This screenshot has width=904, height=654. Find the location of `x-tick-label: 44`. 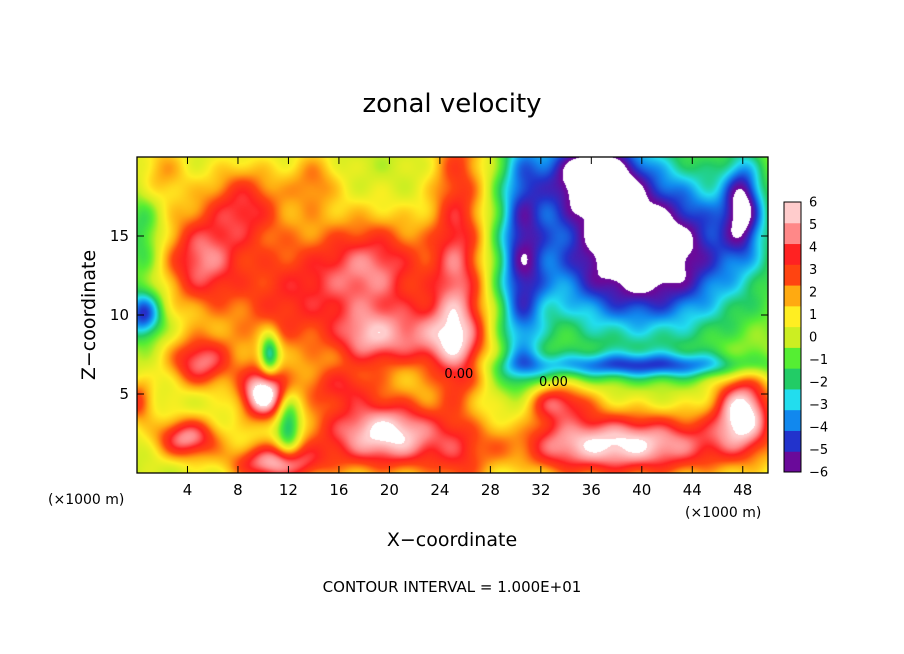

x-tick-label: 44 is located at coordinates (692, 490).